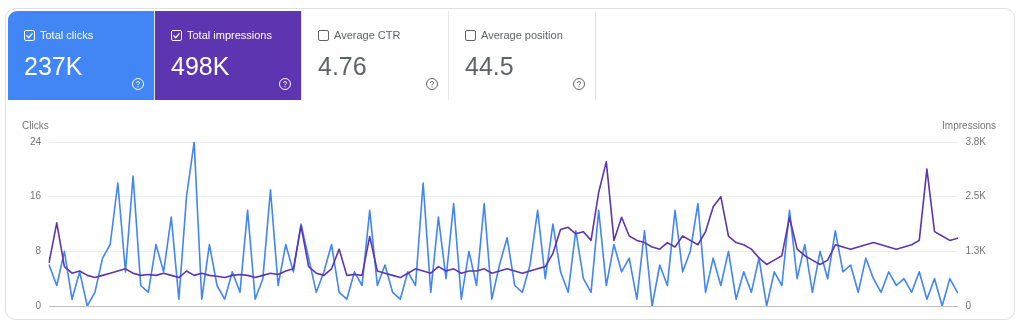 The height and width of the screenshot is (329, 1024). Describe the element at coordinates (976, 196) in the screenshot. I see `y2-tick-label: 2.5K` at that location.